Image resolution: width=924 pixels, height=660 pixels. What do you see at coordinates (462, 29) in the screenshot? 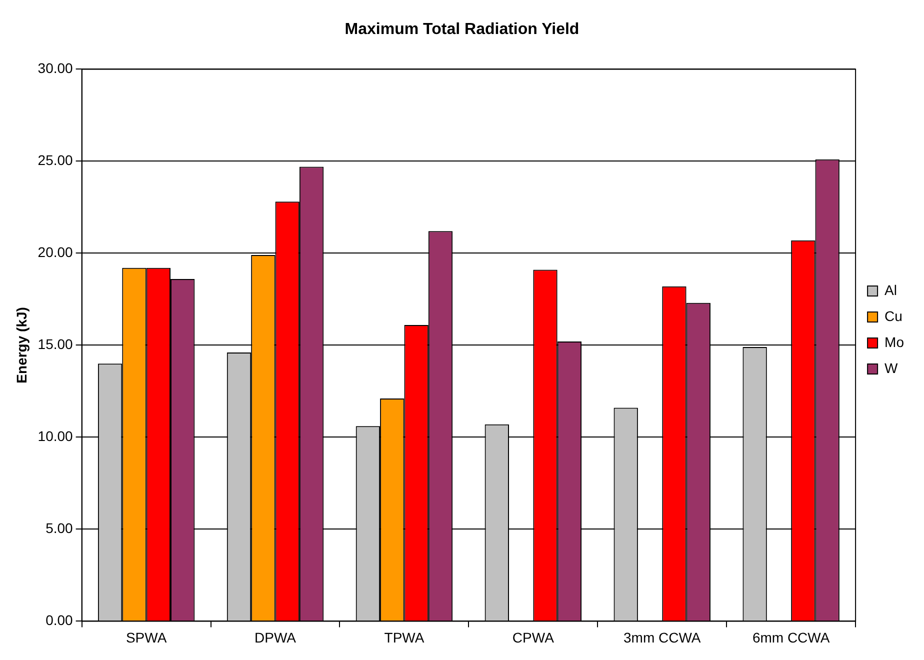
I see `chart-title: Maximum Total Radiation Yield` at bounding box center [462, 29].